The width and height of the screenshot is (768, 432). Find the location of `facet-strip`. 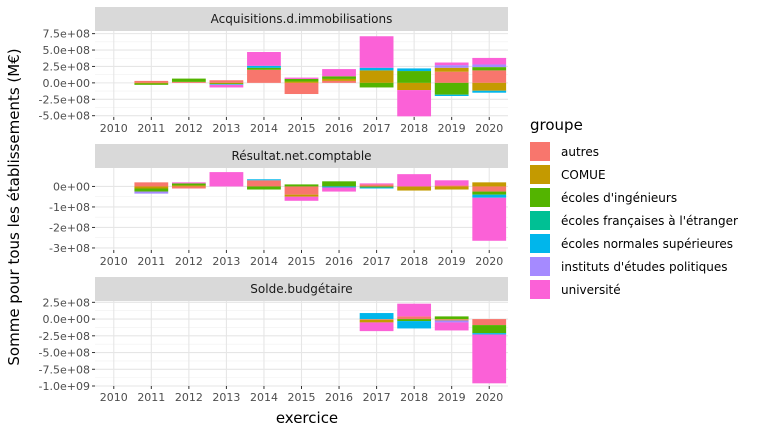

facet-strip is located at coordinates (301, 156).